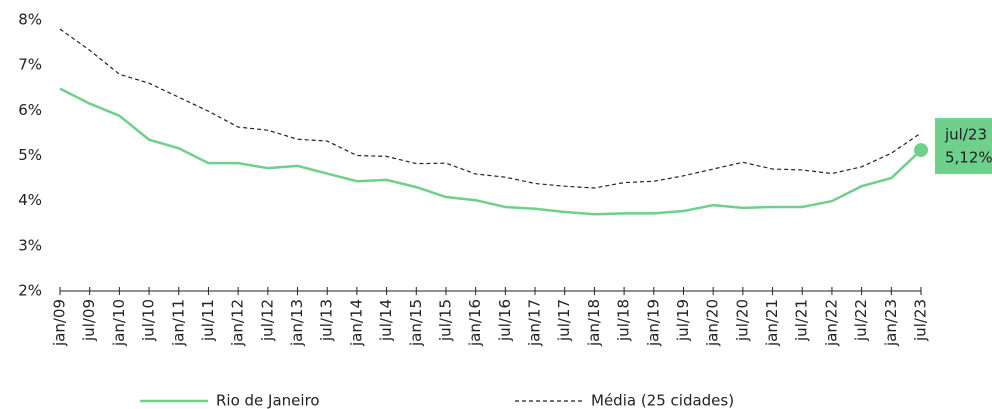 The image size is (992, 409). Describe the element at coordinates (475, 323) in the screenshot. I see `x-tick-label: jan/16` at that location.